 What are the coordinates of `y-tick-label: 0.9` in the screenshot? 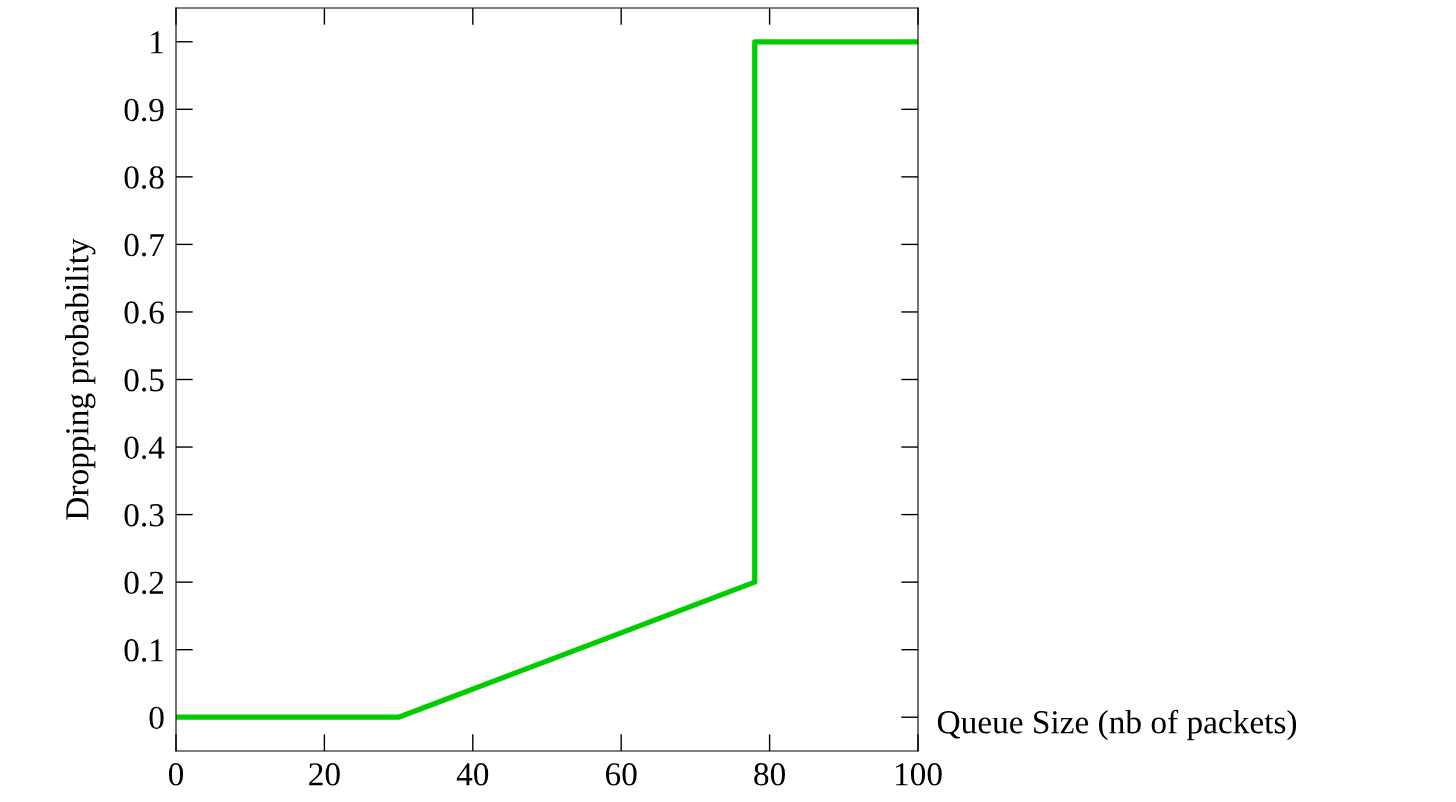 It's located at (144, 110).